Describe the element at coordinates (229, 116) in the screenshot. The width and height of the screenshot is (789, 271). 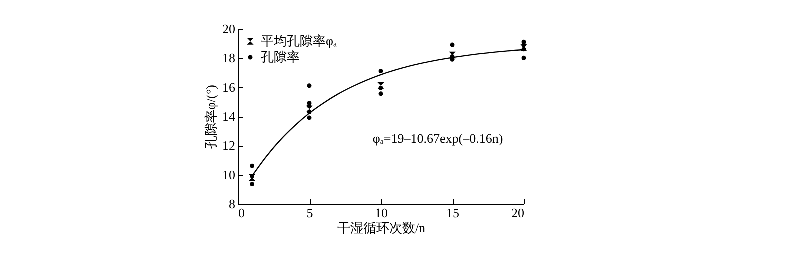
I see `y-tick-label: 14` at that location.